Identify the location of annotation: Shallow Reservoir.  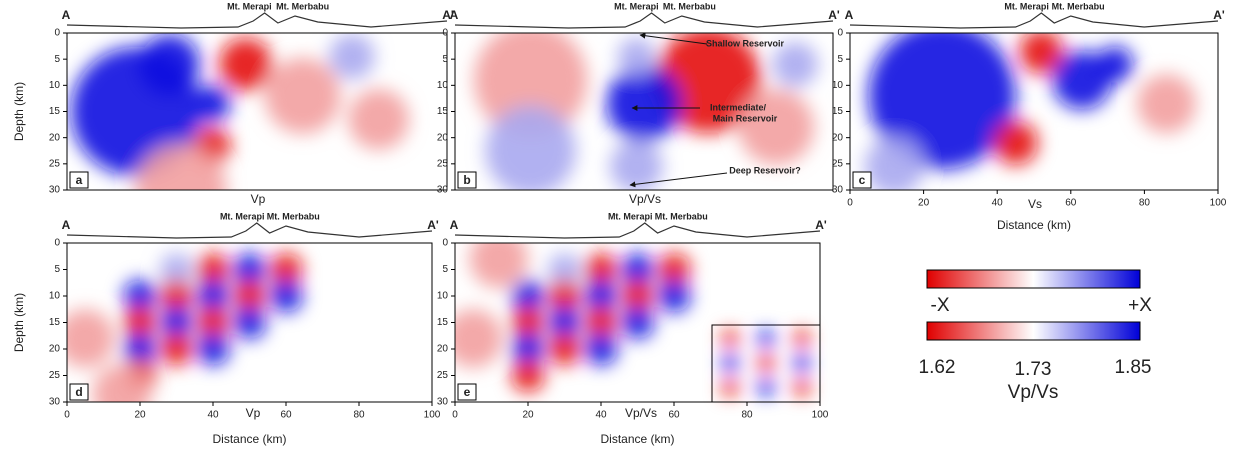
(745, 43).